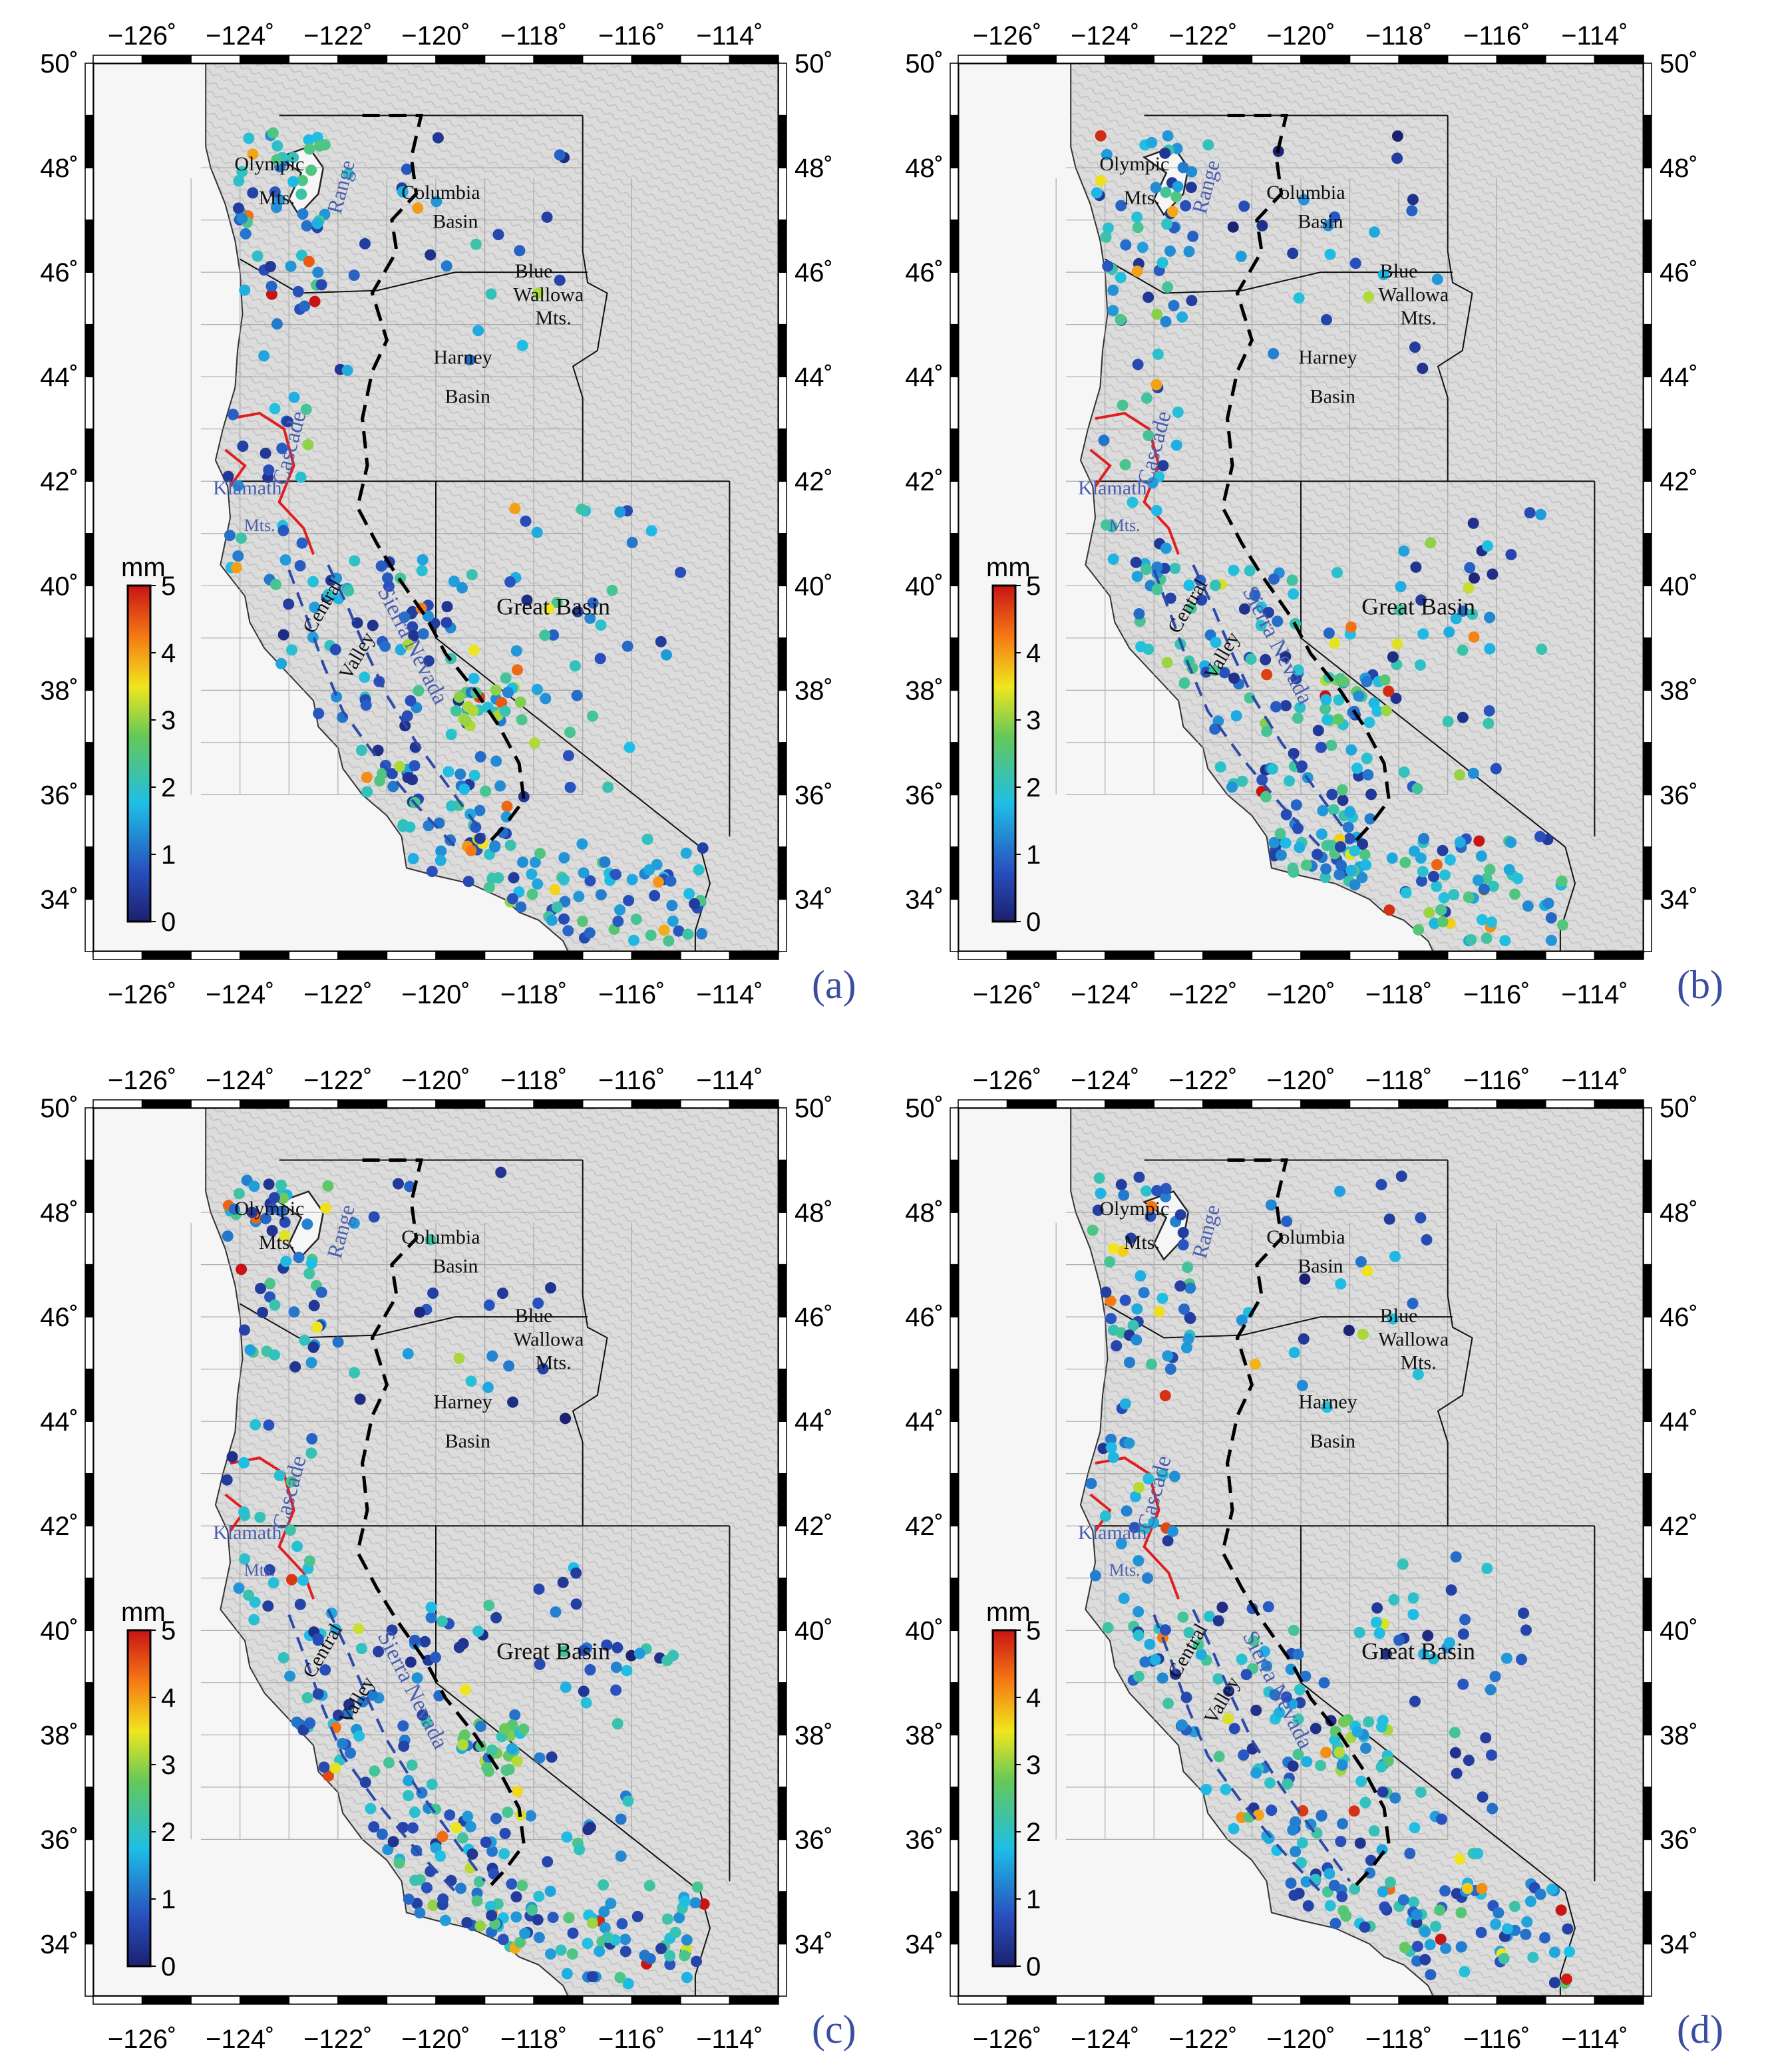 The image size is (1766, 2072). What do you see at coordinates (169, 1833) in the screenshot?
I see `colorbar-tick-label: 2` at bounding box center [169, 1833].